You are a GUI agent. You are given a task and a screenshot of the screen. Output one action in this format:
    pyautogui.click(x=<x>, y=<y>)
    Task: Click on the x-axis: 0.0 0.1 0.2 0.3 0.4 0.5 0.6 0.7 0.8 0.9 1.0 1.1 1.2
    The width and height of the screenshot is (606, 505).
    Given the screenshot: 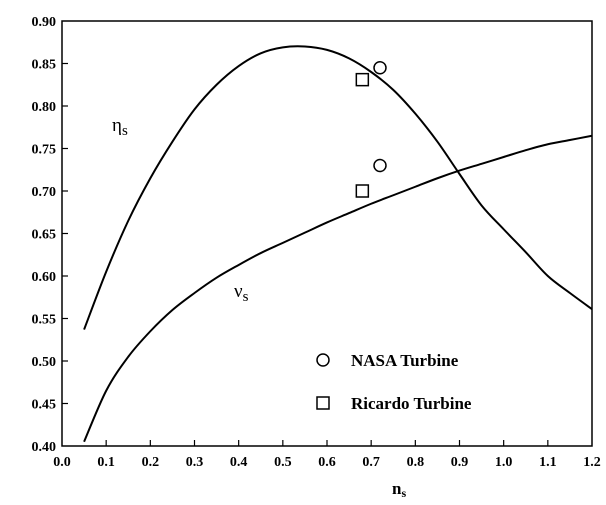 What is the action you would take?
    pyautogui.click(x=327, y=455)
    